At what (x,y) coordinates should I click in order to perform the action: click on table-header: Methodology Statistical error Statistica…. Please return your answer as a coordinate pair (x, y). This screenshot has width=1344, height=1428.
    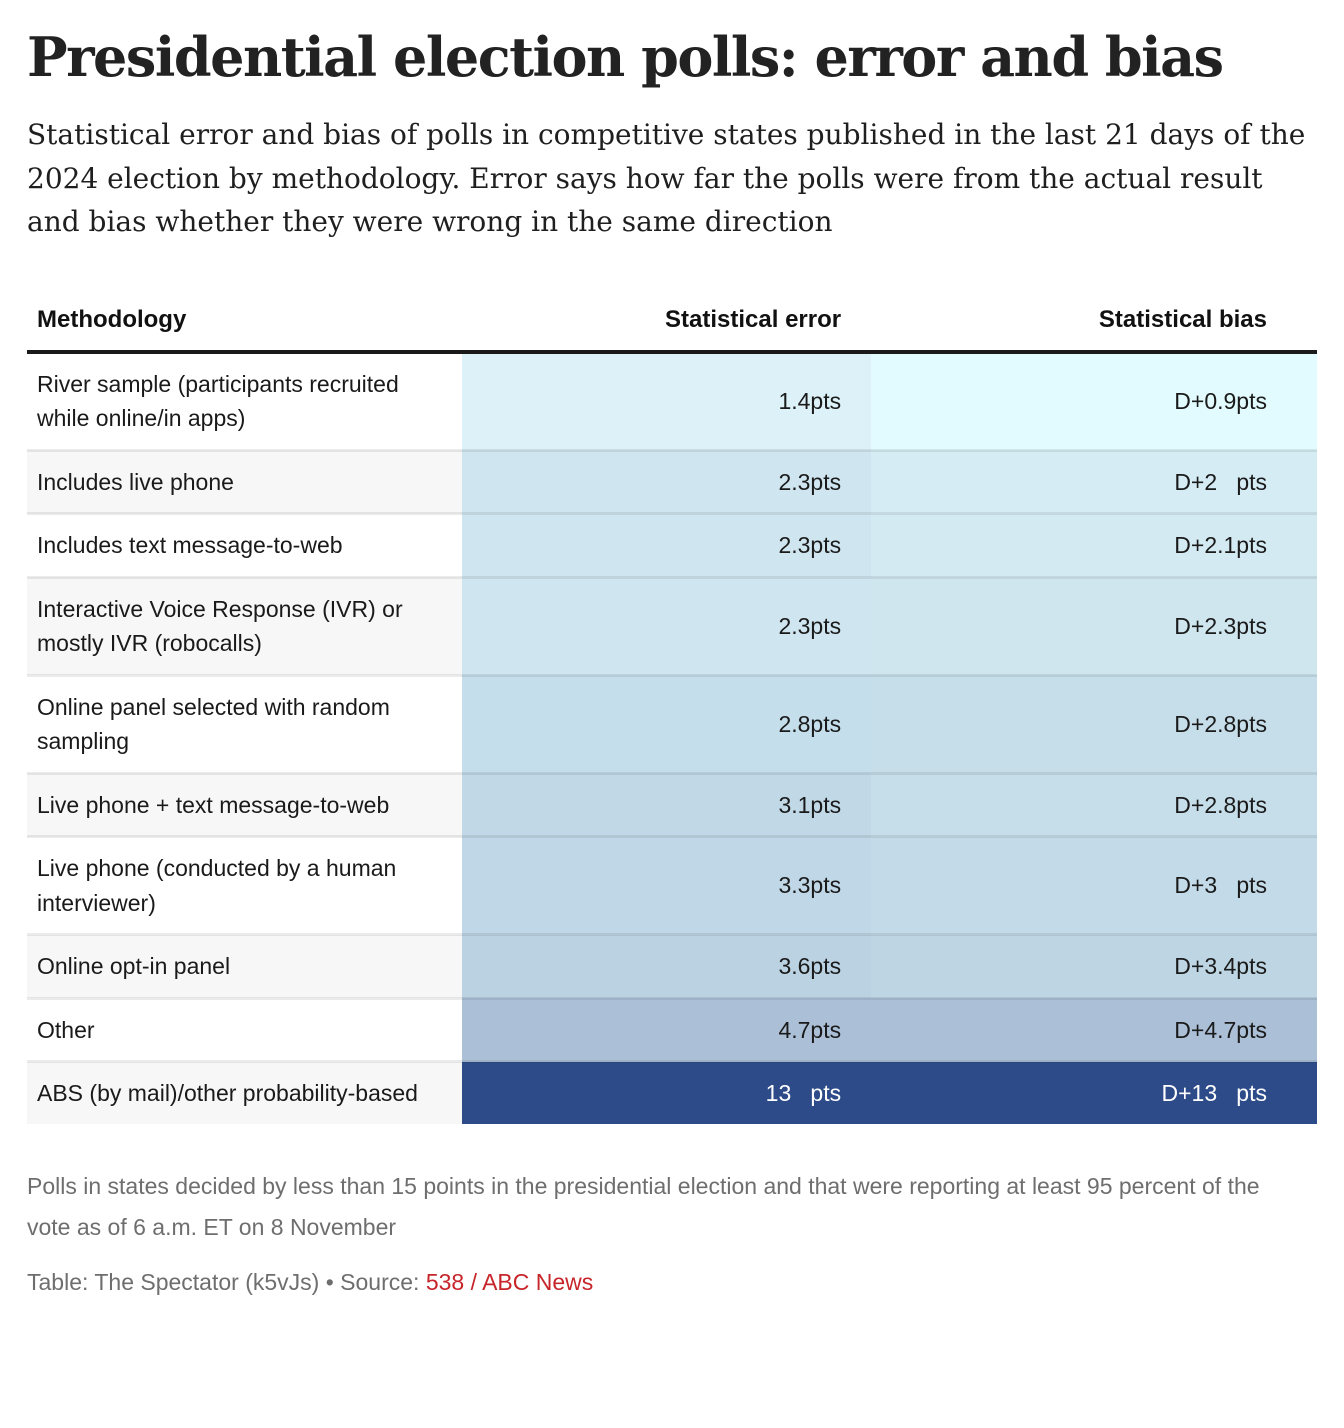
    Looking at the image, I should click on (672, 329).